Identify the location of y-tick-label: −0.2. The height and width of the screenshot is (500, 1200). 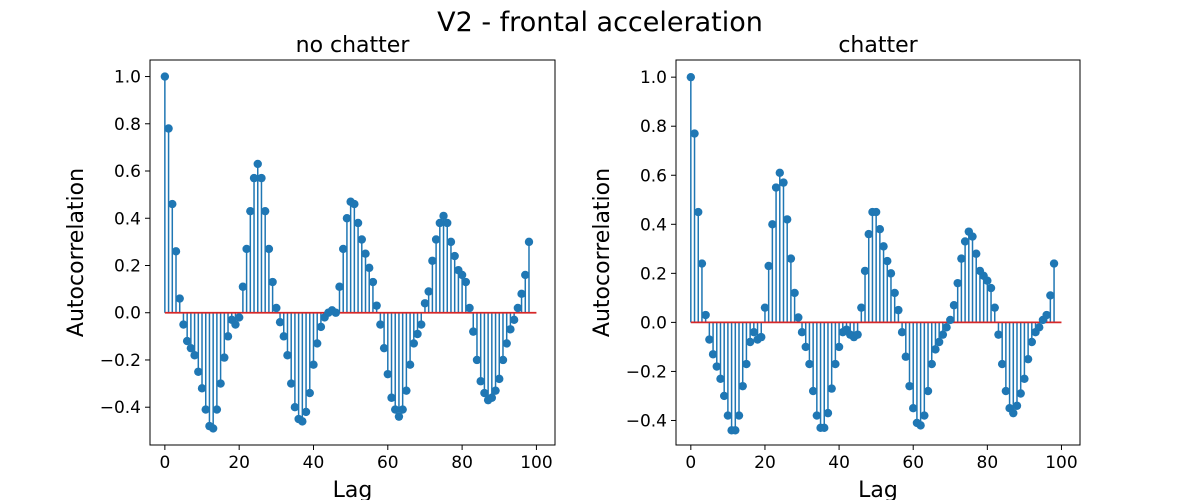
(120, 361).